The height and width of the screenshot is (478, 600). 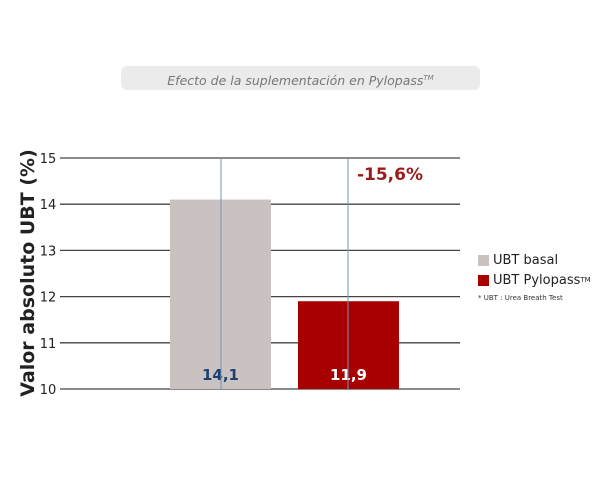 I want to click on legend-label-pylopass: UBT Pylopass, so click(x=537, y=280).